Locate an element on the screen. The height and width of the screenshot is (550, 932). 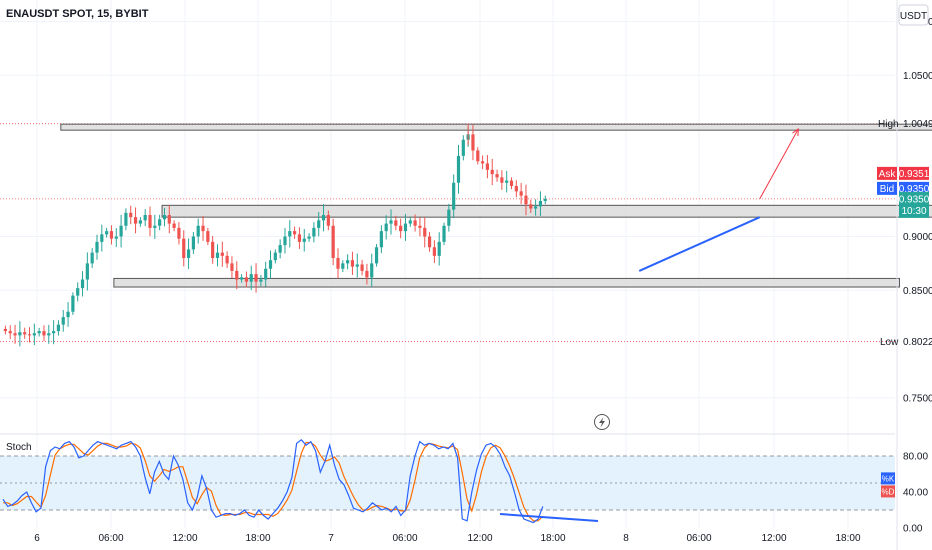
time-label: 06:00 is located at coordinates (404, 538).